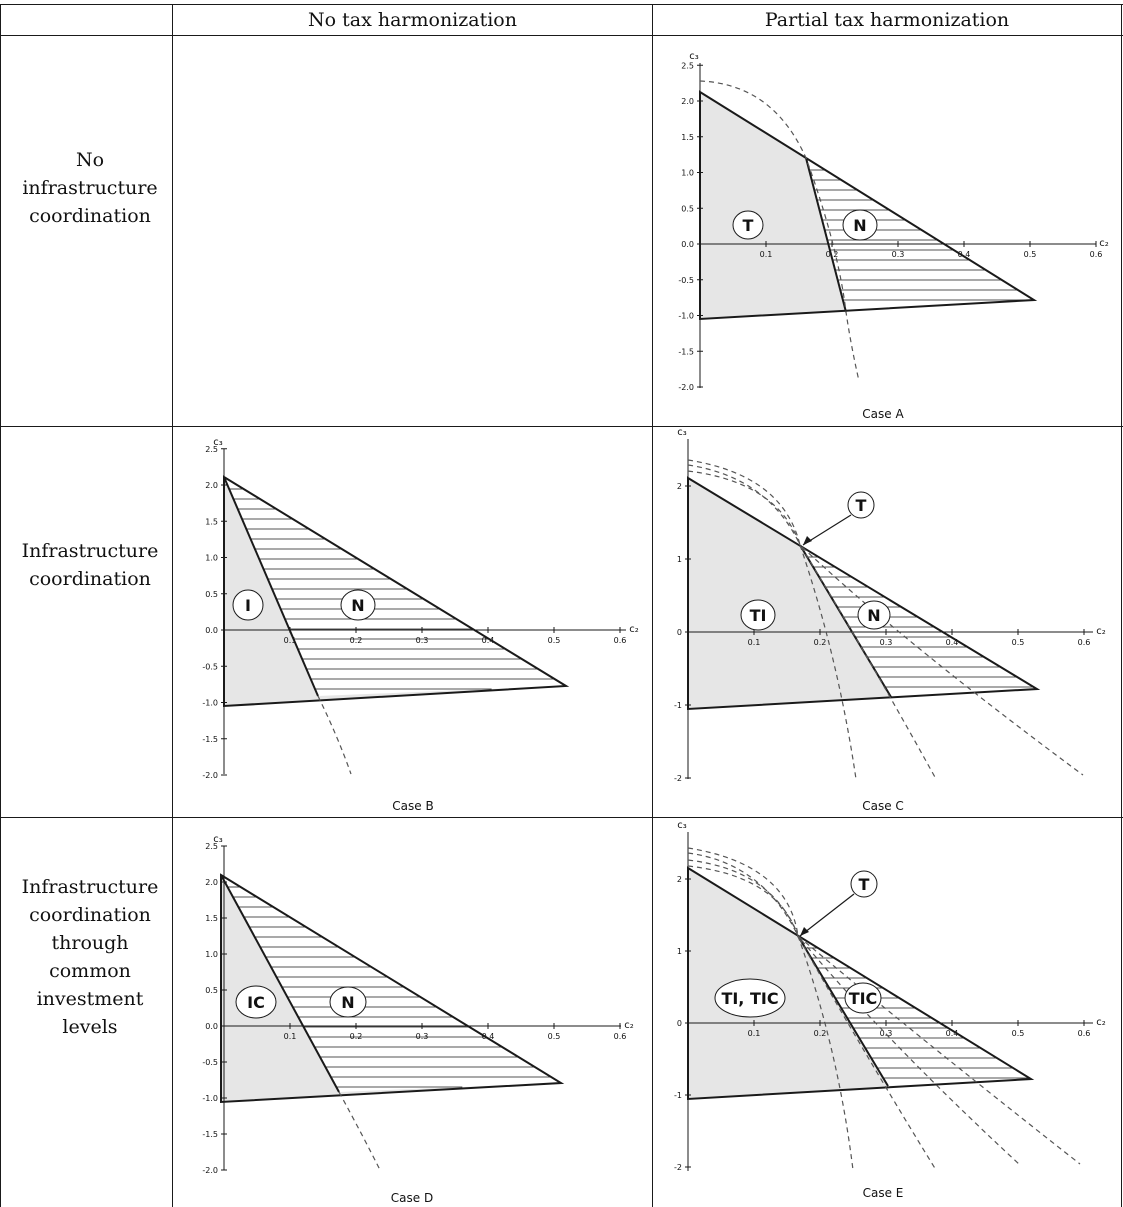 The width and height of the screenshot is (1123, 1207). I want to click on y-tick-label: -1, so click(678, 1095).